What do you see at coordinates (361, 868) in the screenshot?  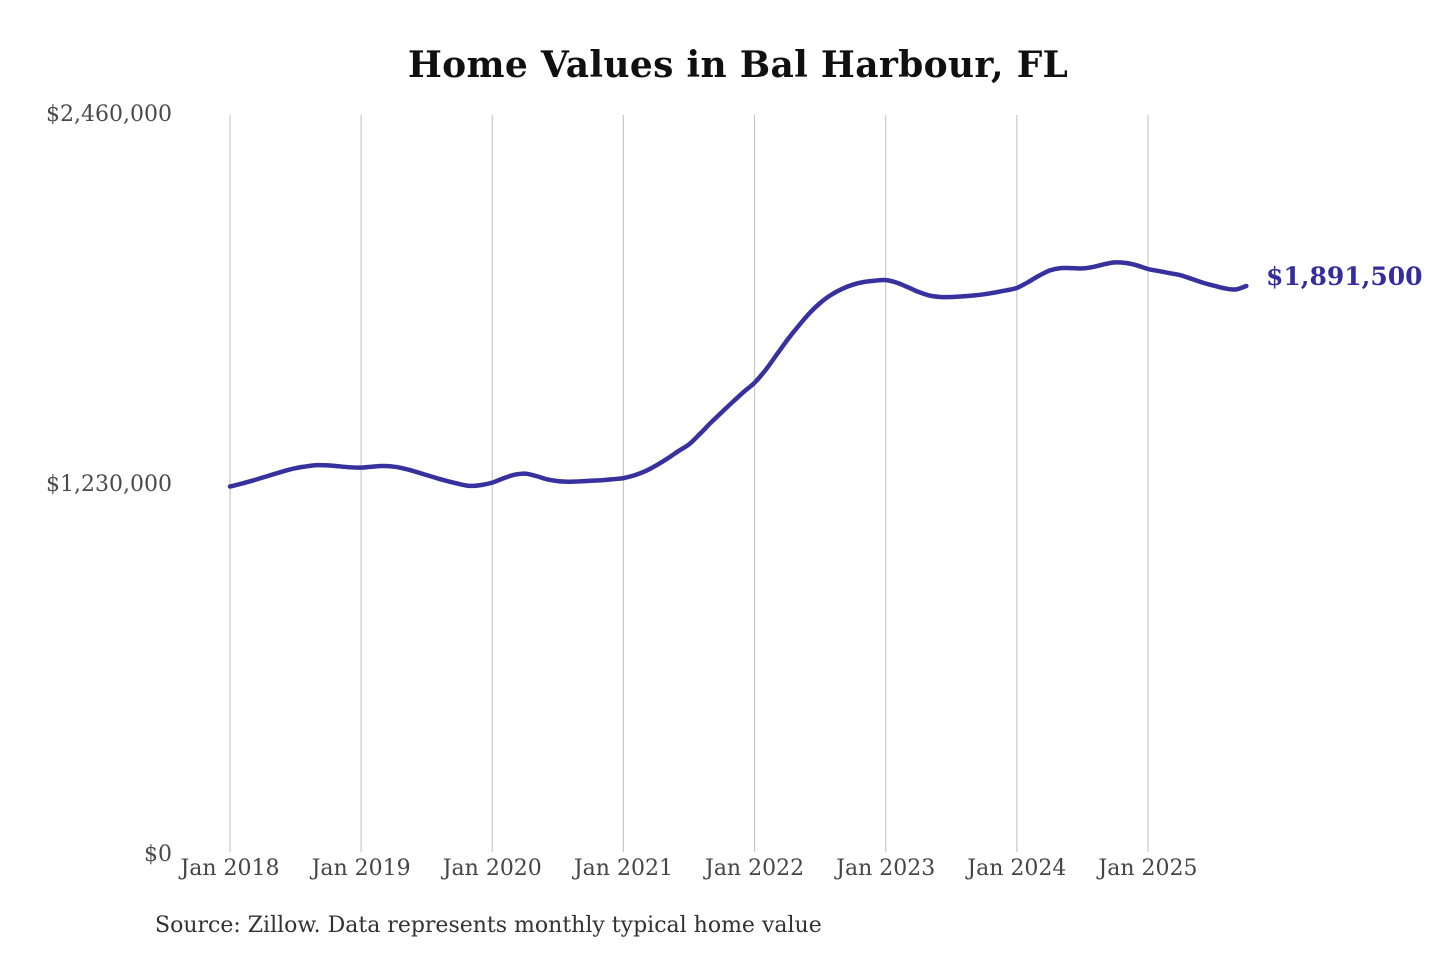 I see `x-axis-label: Jan 2019` at bounding box center [361, 868].